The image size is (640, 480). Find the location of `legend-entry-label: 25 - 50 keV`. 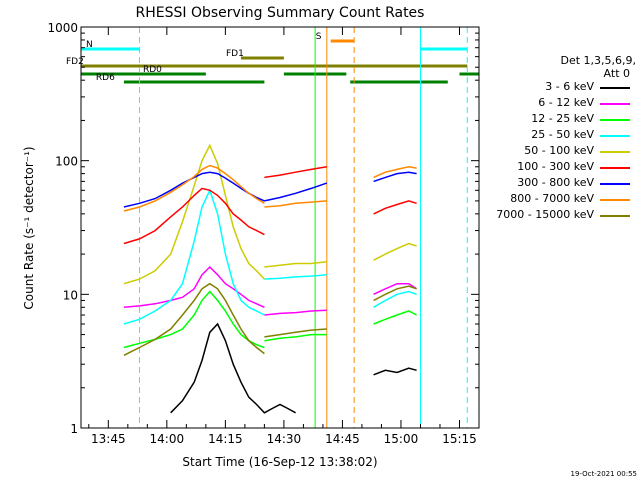

legend-entry-label: 25 - 50 keV is located at coordinates (562, 134).